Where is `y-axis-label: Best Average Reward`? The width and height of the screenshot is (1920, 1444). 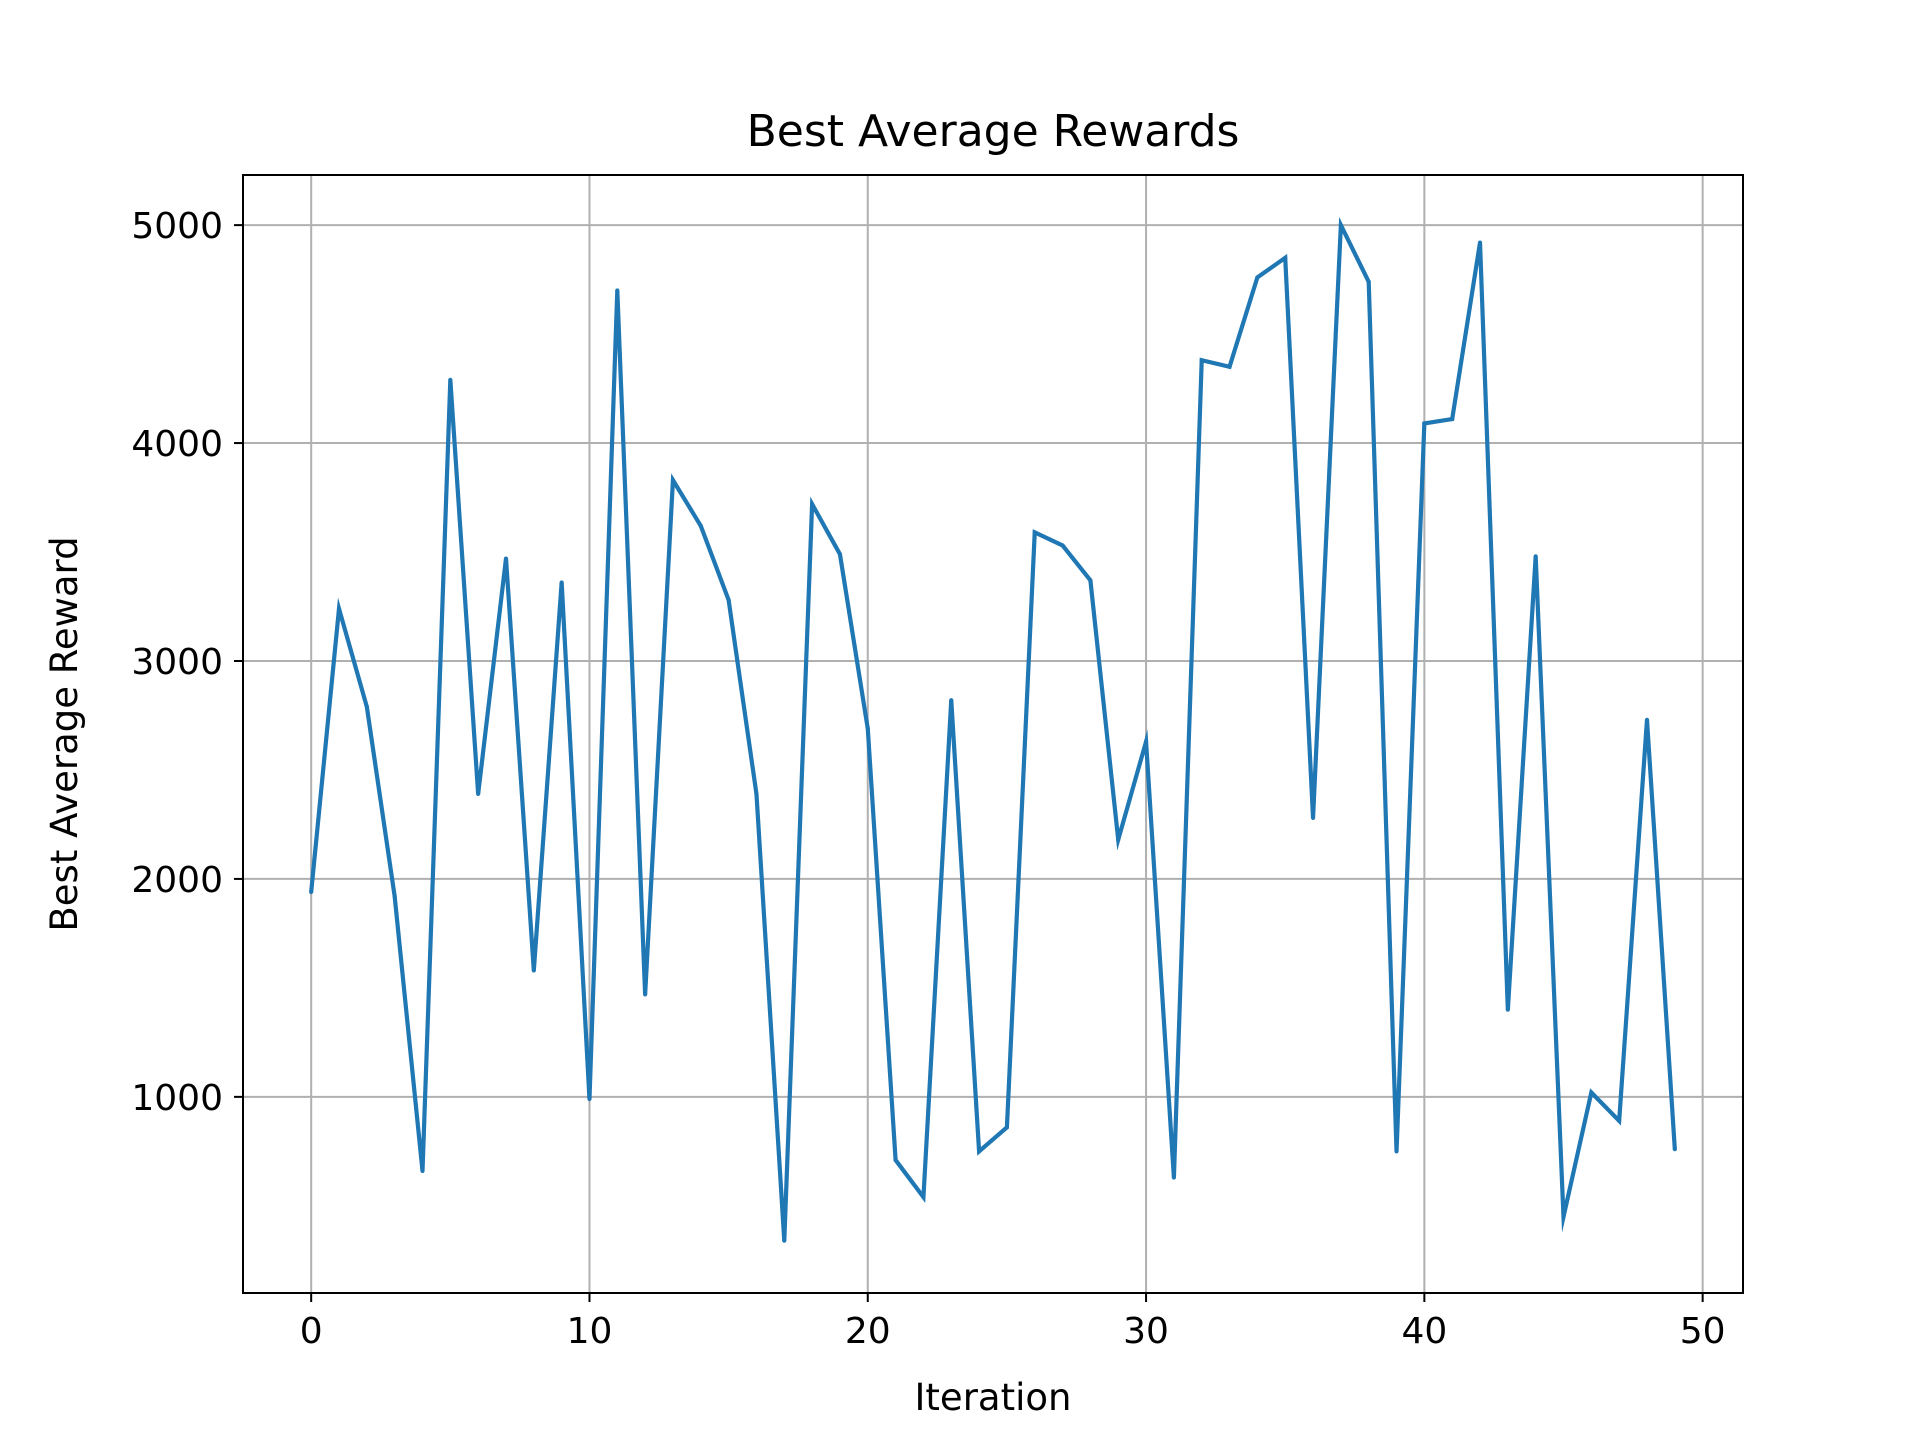
y-axis-label: Best Average Reward is located at coordinates (64, 733).